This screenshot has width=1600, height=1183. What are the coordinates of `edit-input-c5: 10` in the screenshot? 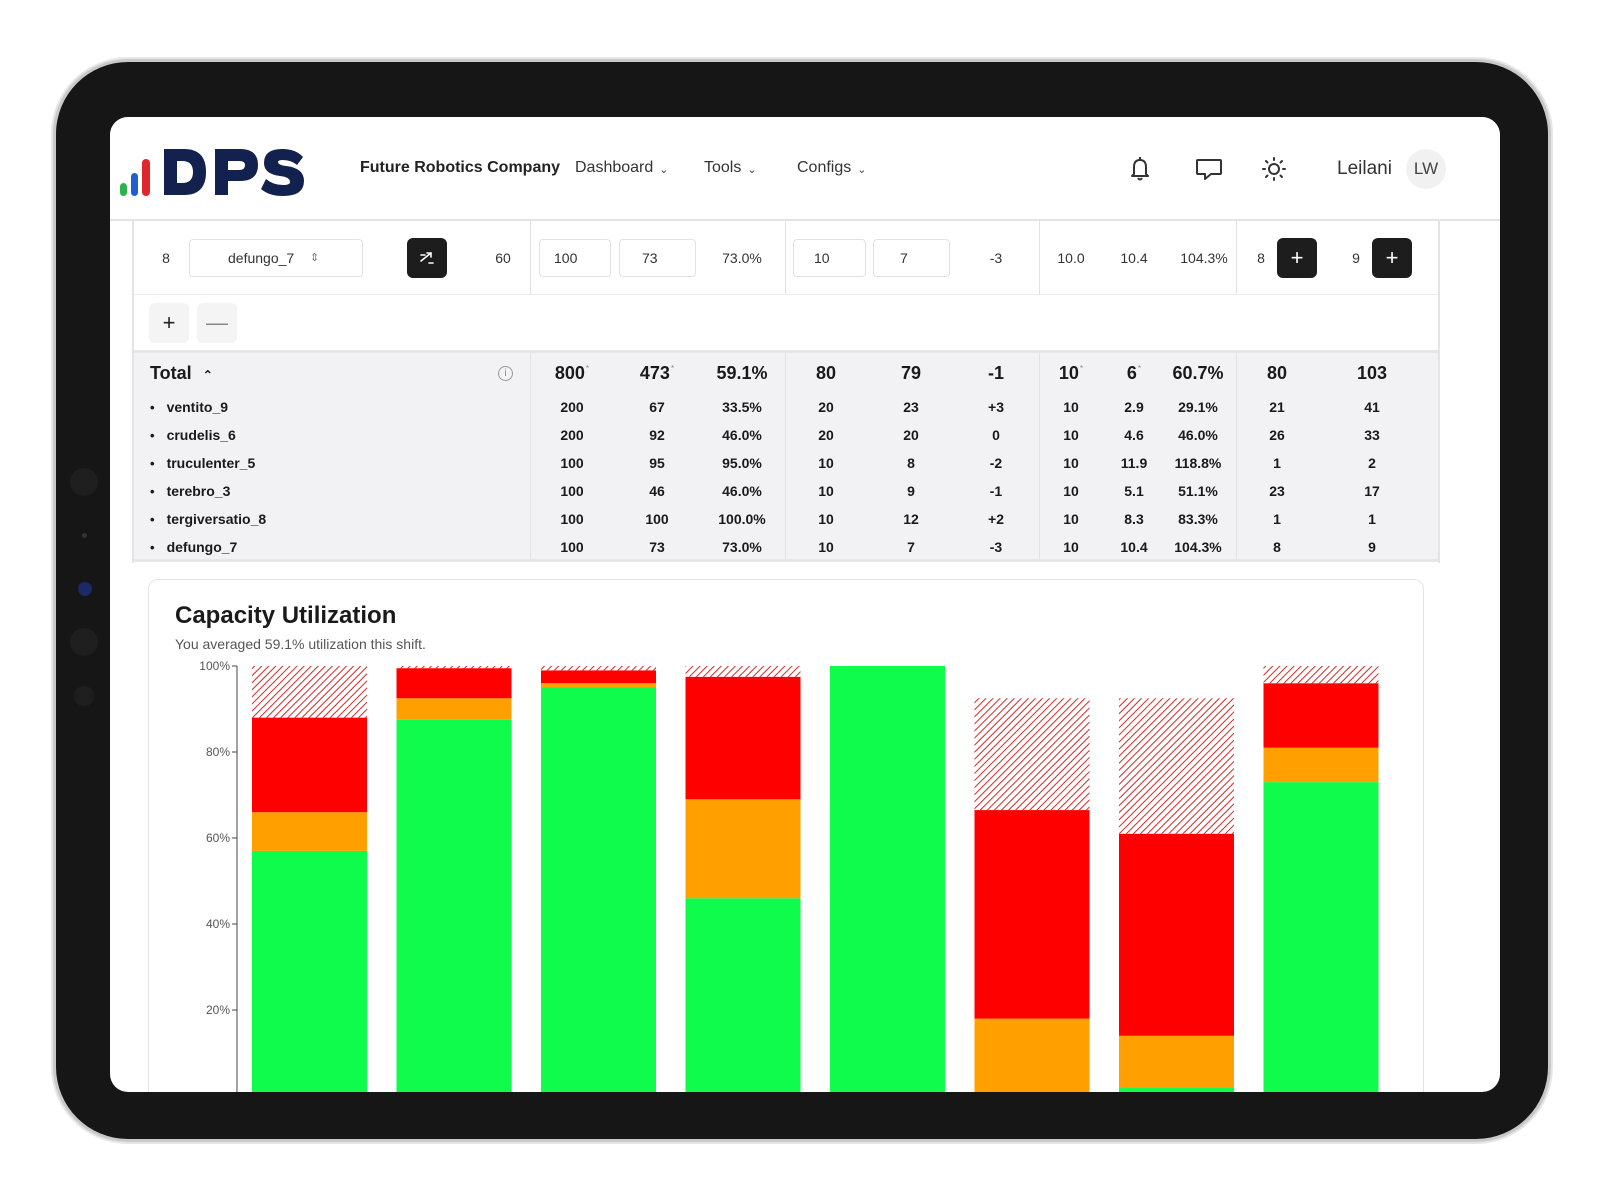 It's located at (829, 258).